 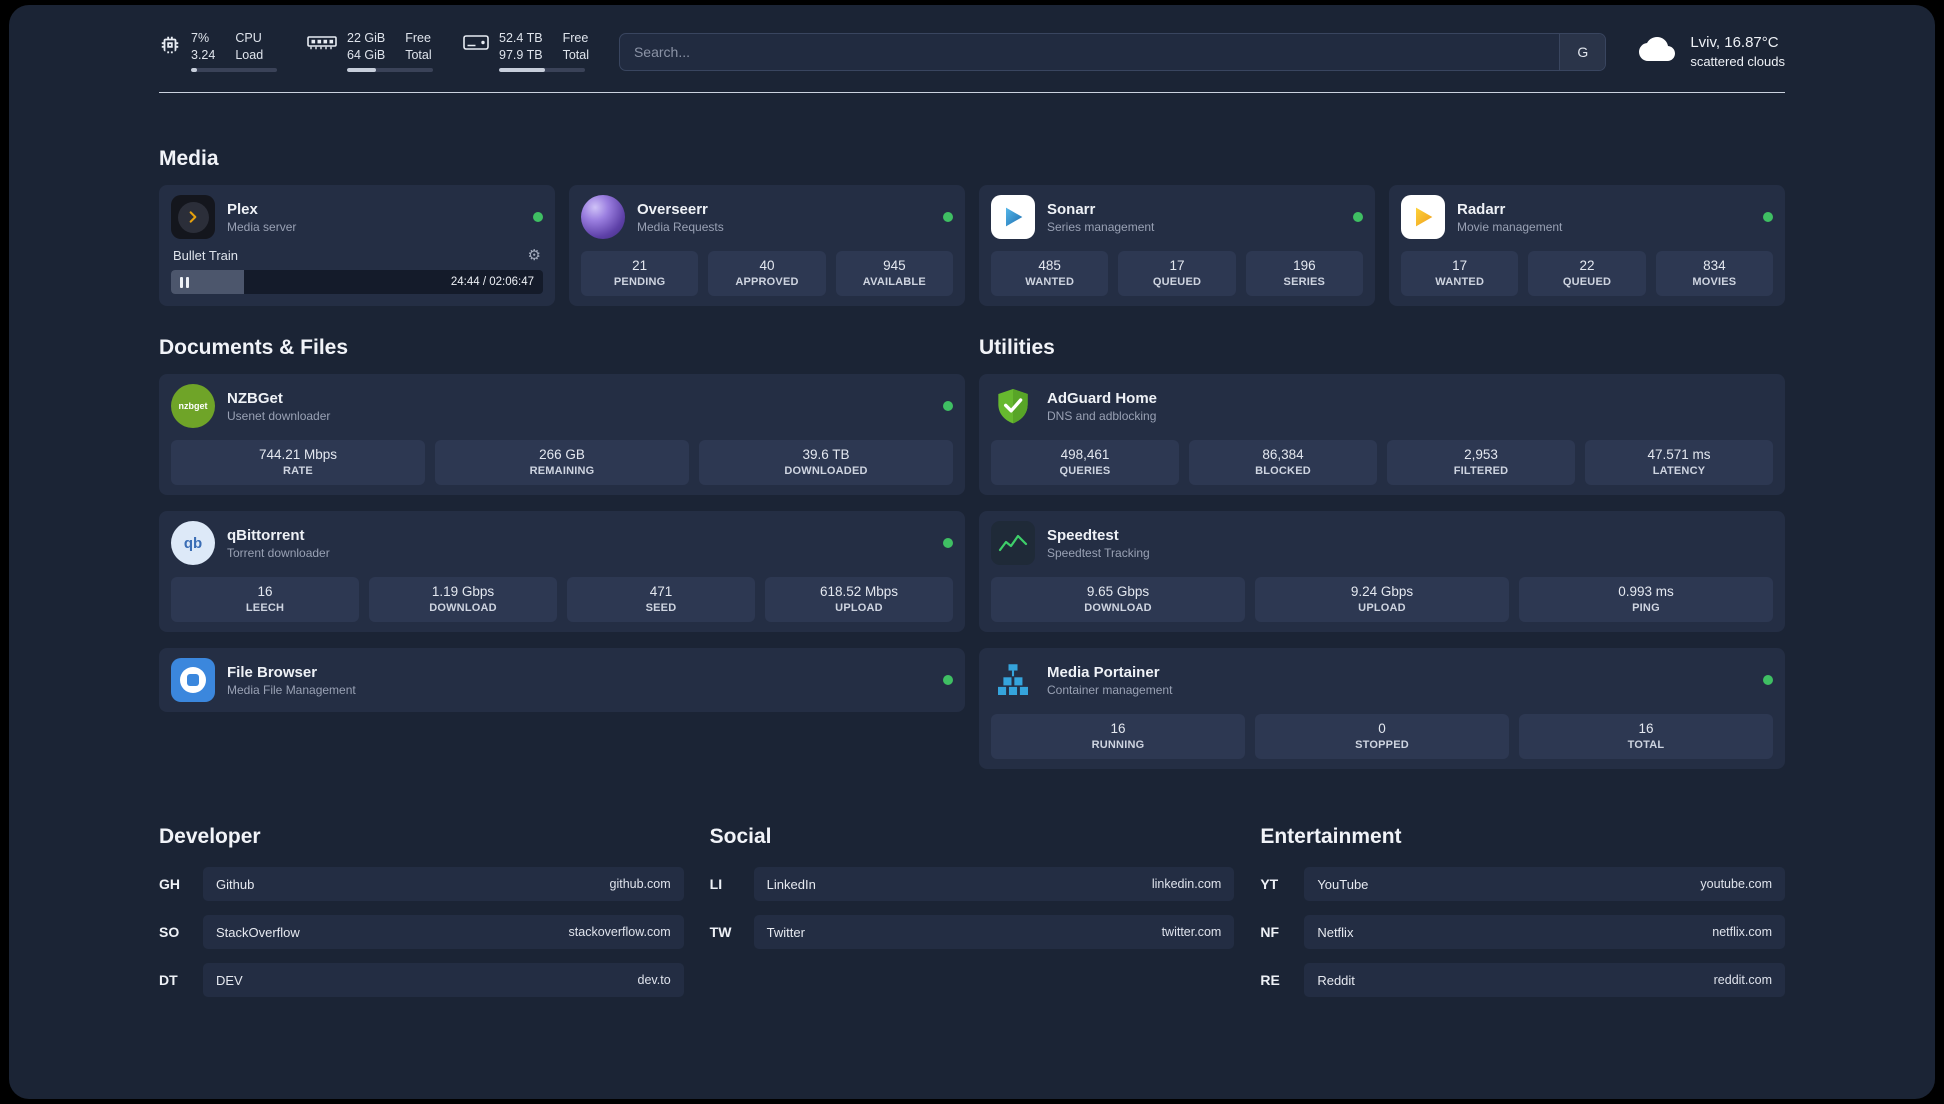 I want to click on ram-readout: 22 GiB 64 GiB Free Total, so click(x=390, y=51).